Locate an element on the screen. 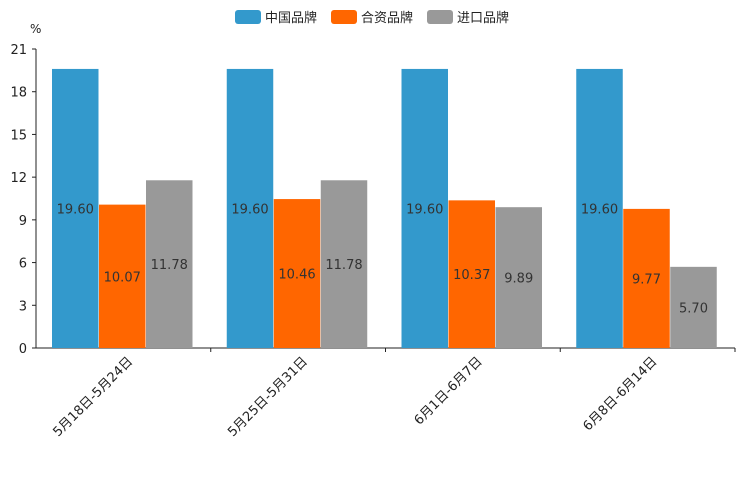 The image size is (744, 496). bar-value-label: 5.70 is located at coordinates (693, 308).